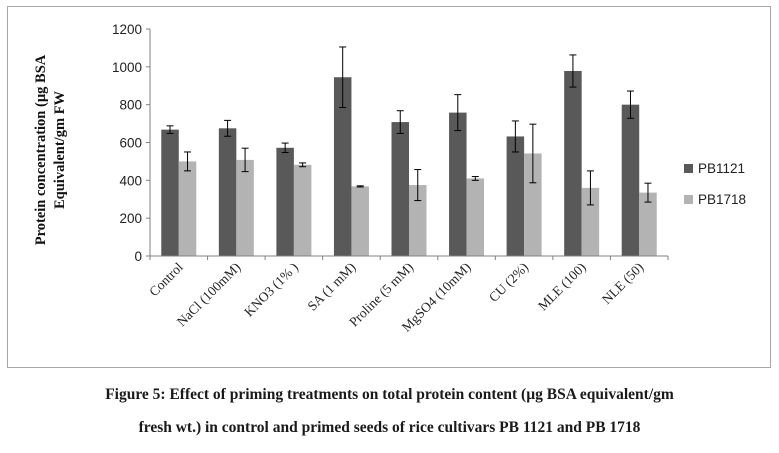 This screenshot has height=453, width=779. Describe the element at coordinates (130, 105) in the screenshot. I see `y-tick-label: 800` at that location.